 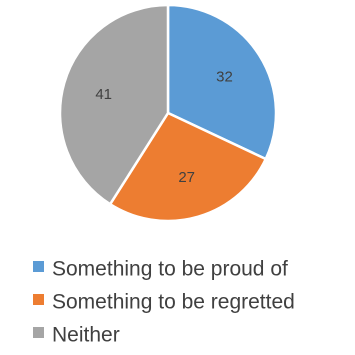 I want to click on legend-swatch-proud, so click(x=38, y=267).